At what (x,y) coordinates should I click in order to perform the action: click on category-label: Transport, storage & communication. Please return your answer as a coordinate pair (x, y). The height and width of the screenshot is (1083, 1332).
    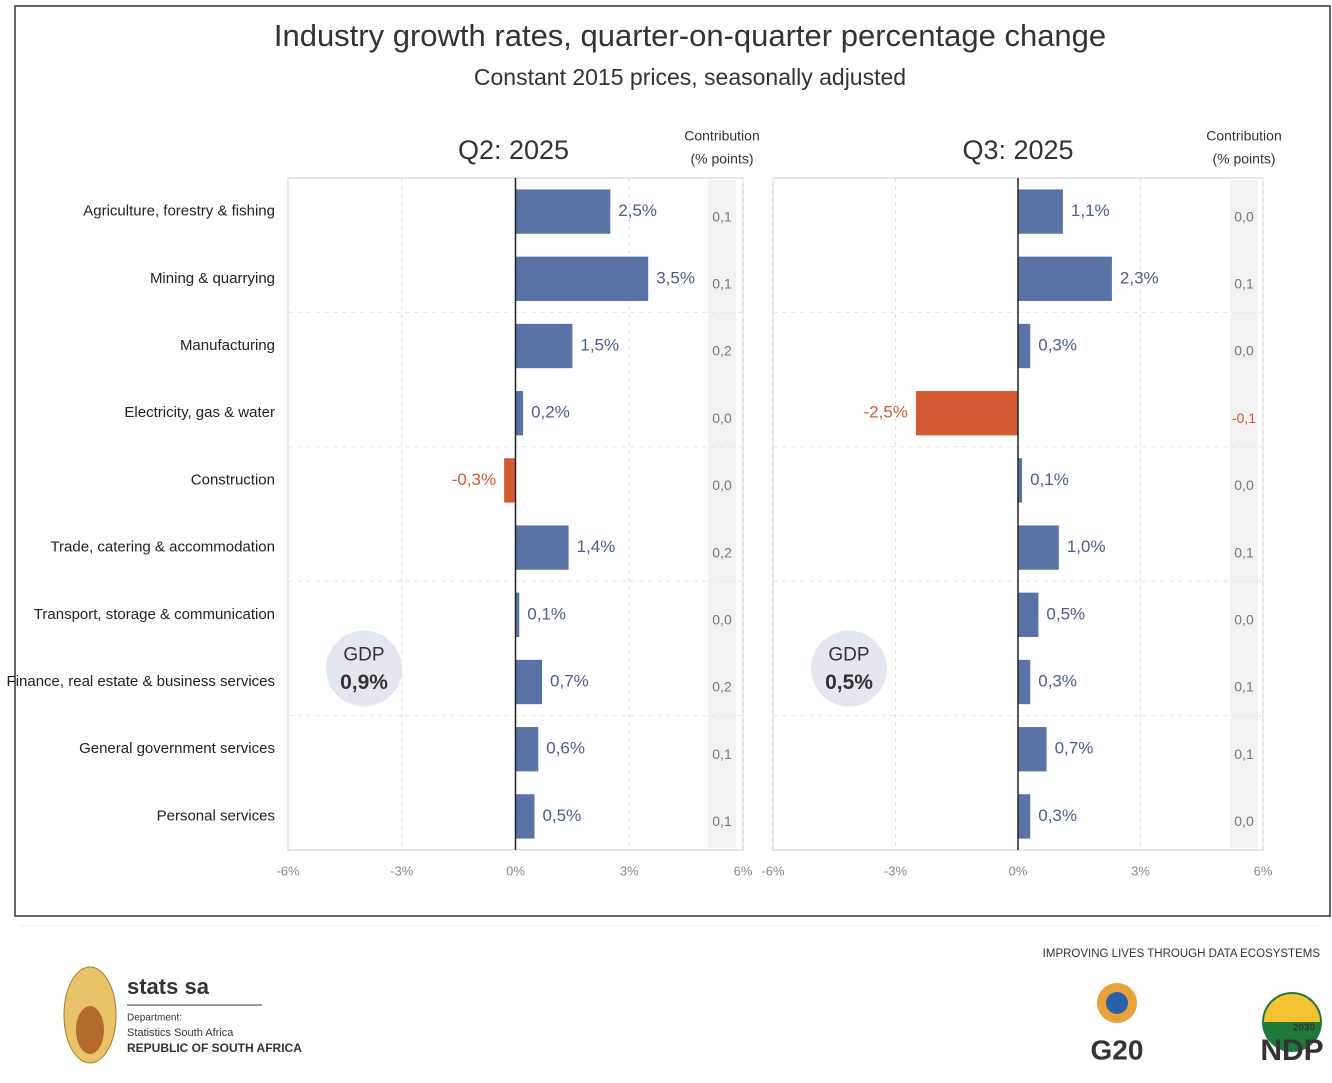
    Looking at the image, I should click on (154, 614).